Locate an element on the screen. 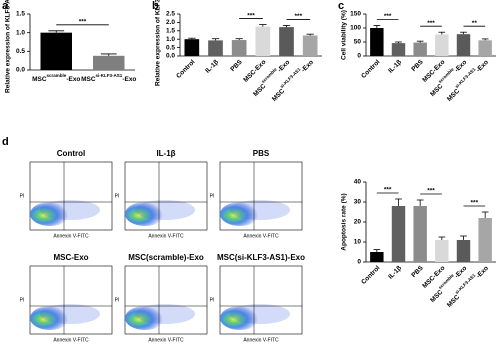 Image resolution: width=500 pixels, height=362 pixels. y-tick-label: 30 is located at coordinates (358, 202).